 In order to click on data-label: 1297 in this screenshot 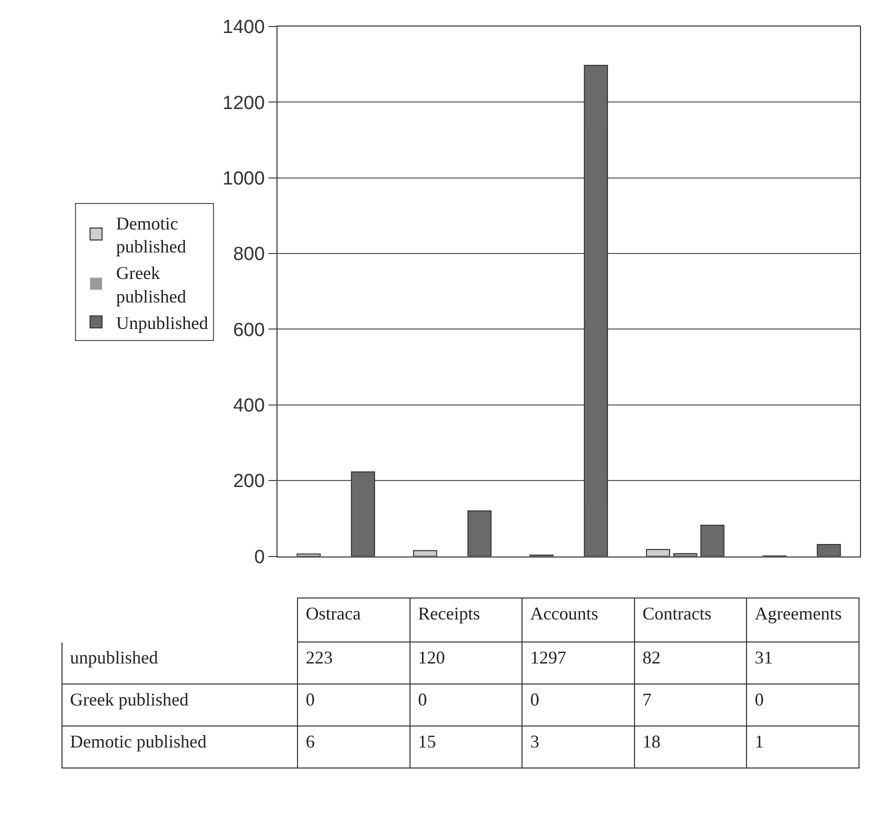, I will do `click(548, 658)`.